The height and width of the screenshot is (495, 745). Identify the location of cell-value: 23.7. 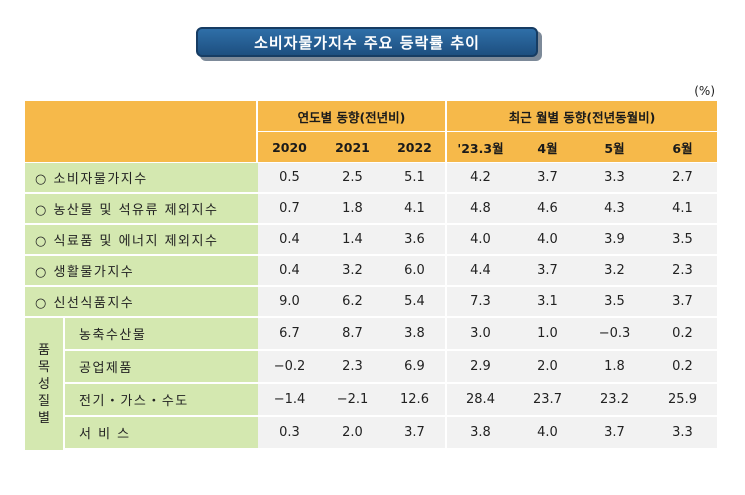
(547, 400).